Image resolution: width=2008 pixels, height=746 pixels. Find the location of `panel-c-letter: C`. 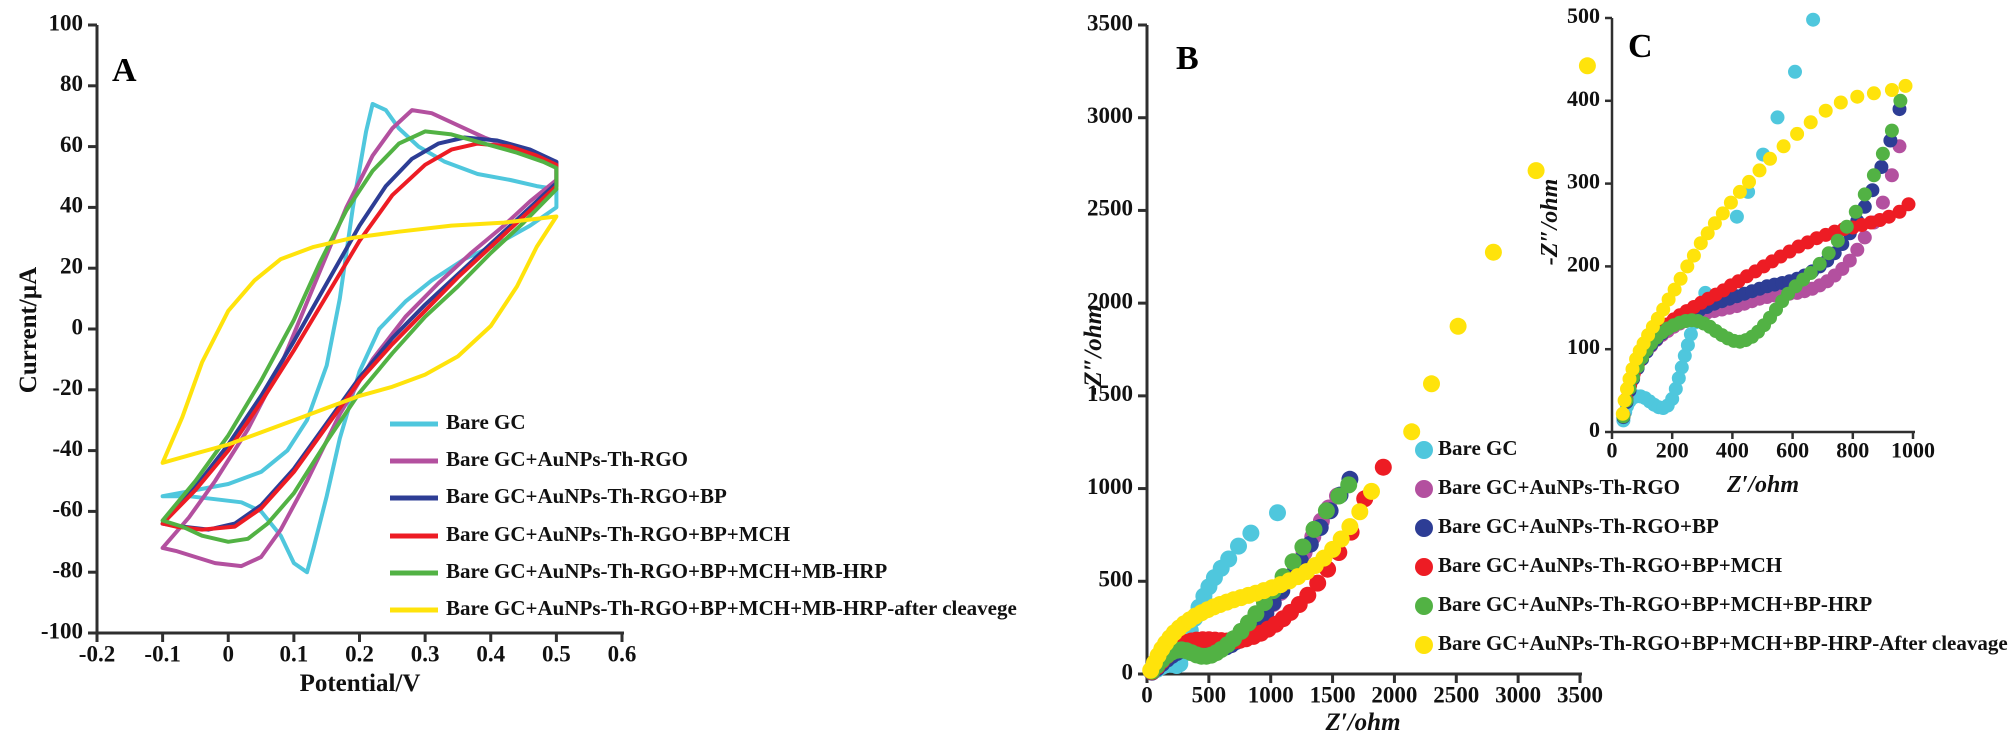

panel-c-letter: C is located at coordinates (1640, 46).